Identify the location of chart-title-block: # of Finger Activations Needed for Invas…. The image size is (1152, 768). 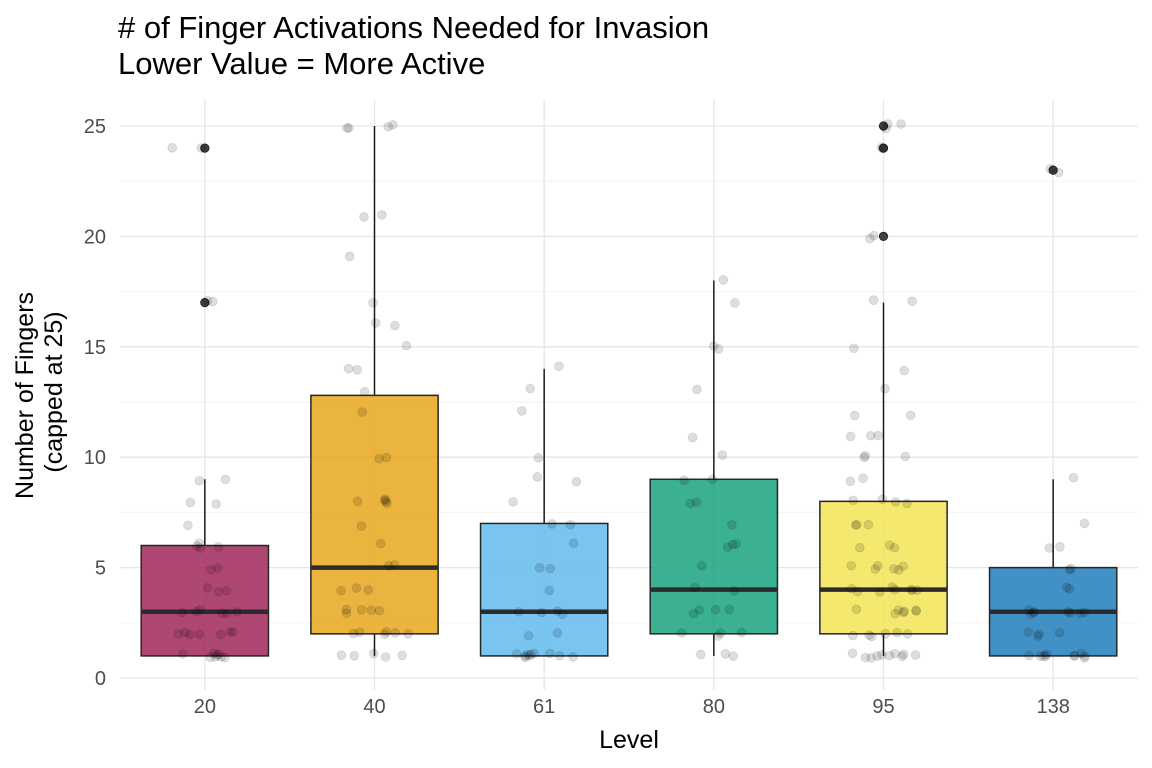
(413, 46).